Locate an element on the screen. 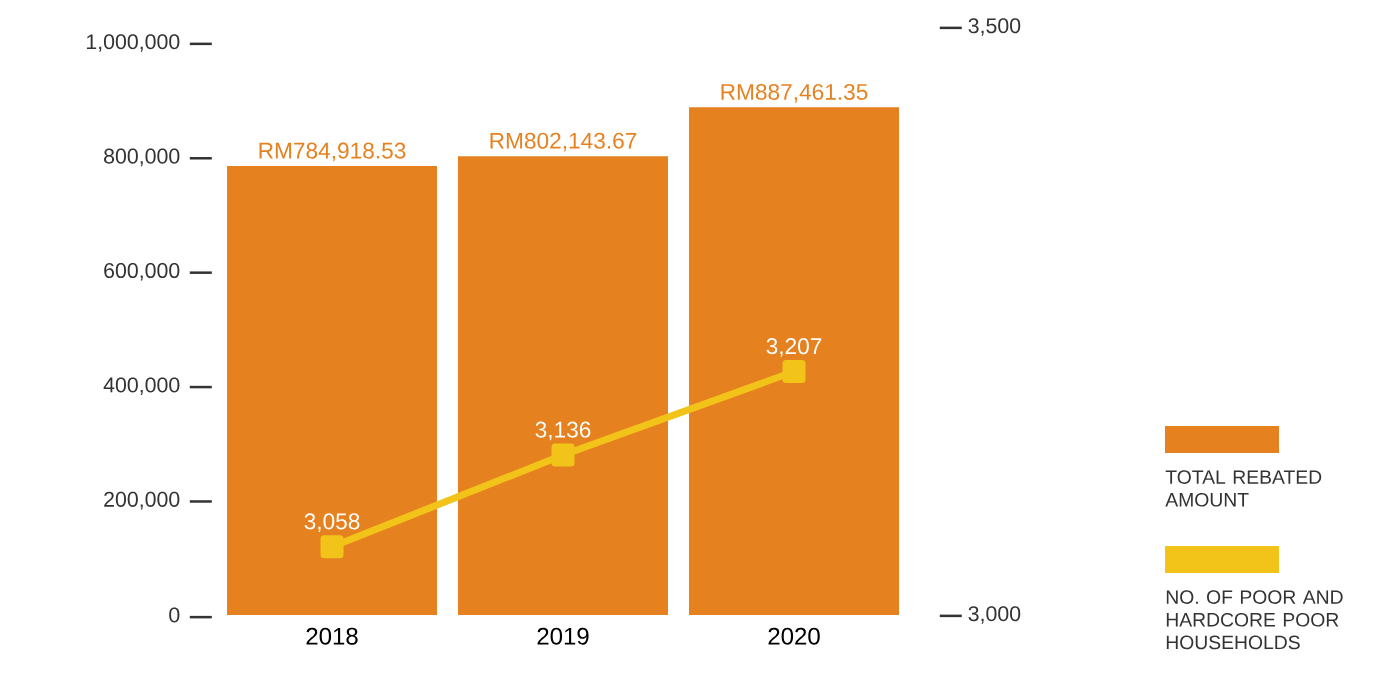  y-tick-label: 0 is located at coordinates (174, 615).